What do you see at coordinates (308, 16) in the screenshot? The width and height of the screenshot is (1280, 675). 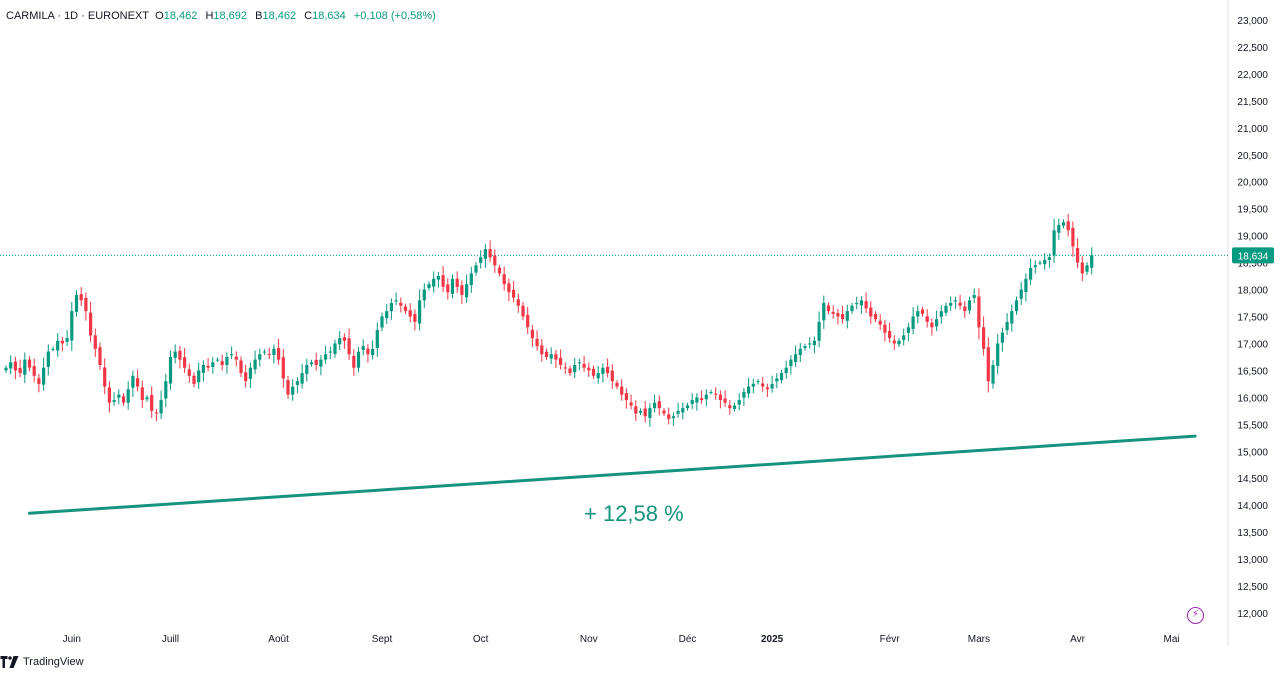 I see `close-label: C` at bounding box center [308, 16].